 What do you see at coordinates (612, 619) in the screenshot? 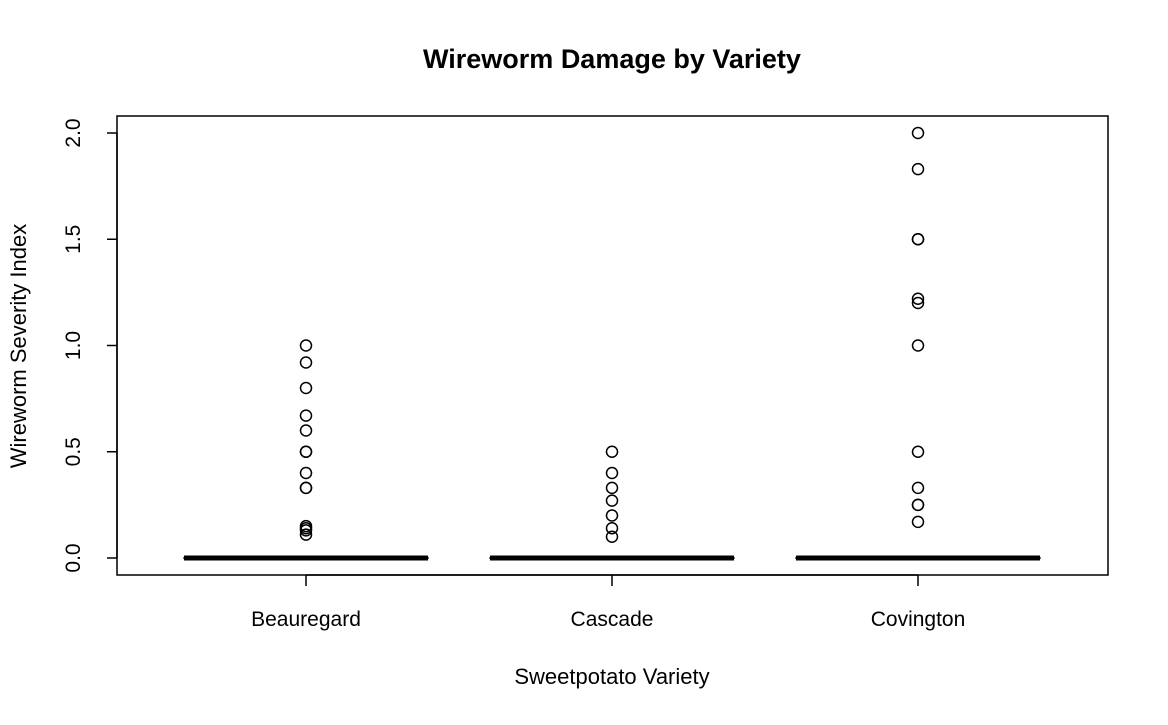
I see `x-tick-label: Cascade` at bounding box center [612, 619].